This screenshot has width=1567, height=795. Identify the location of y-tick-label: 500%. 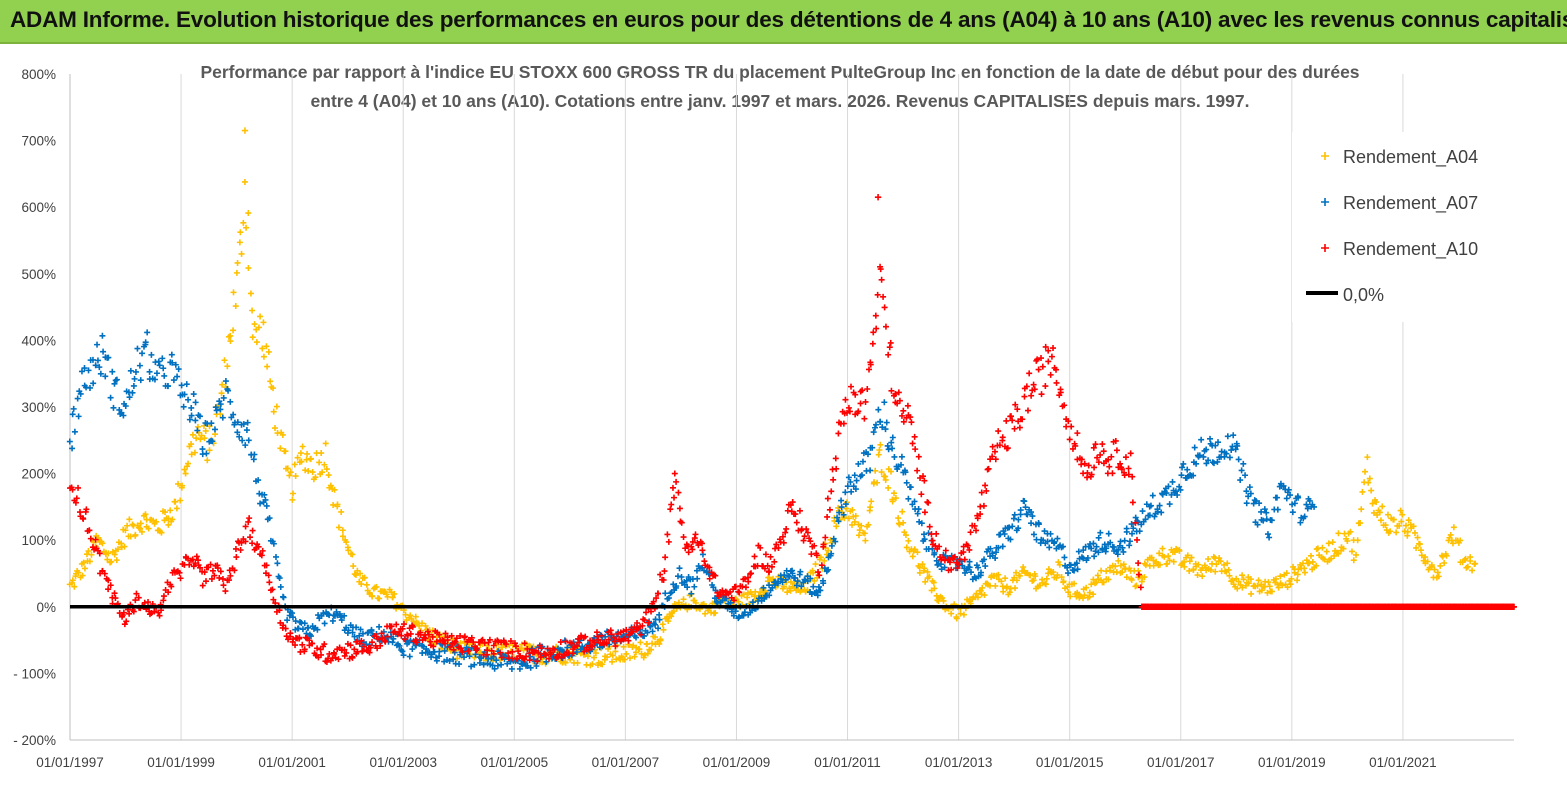
(38, 274).